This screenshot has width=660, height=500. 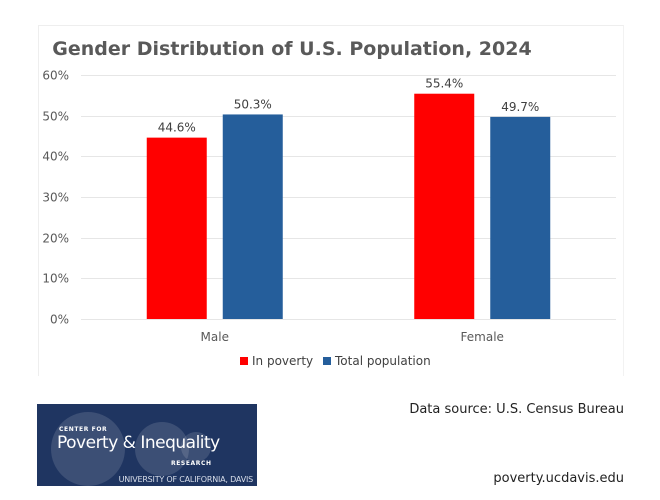 I want to click on data-source: Data source: U.S. Census Bureau, so click(x=516, y=409).